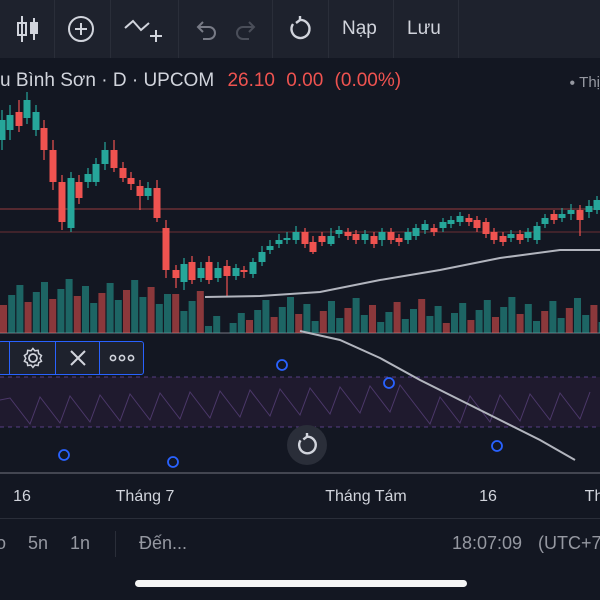 The height and width of the screenshot is (600, 600). What do you see at coordinates (305, 80) in the screenshot?
I see `symbol-change: 0.00` at bounding box center [305, 80].